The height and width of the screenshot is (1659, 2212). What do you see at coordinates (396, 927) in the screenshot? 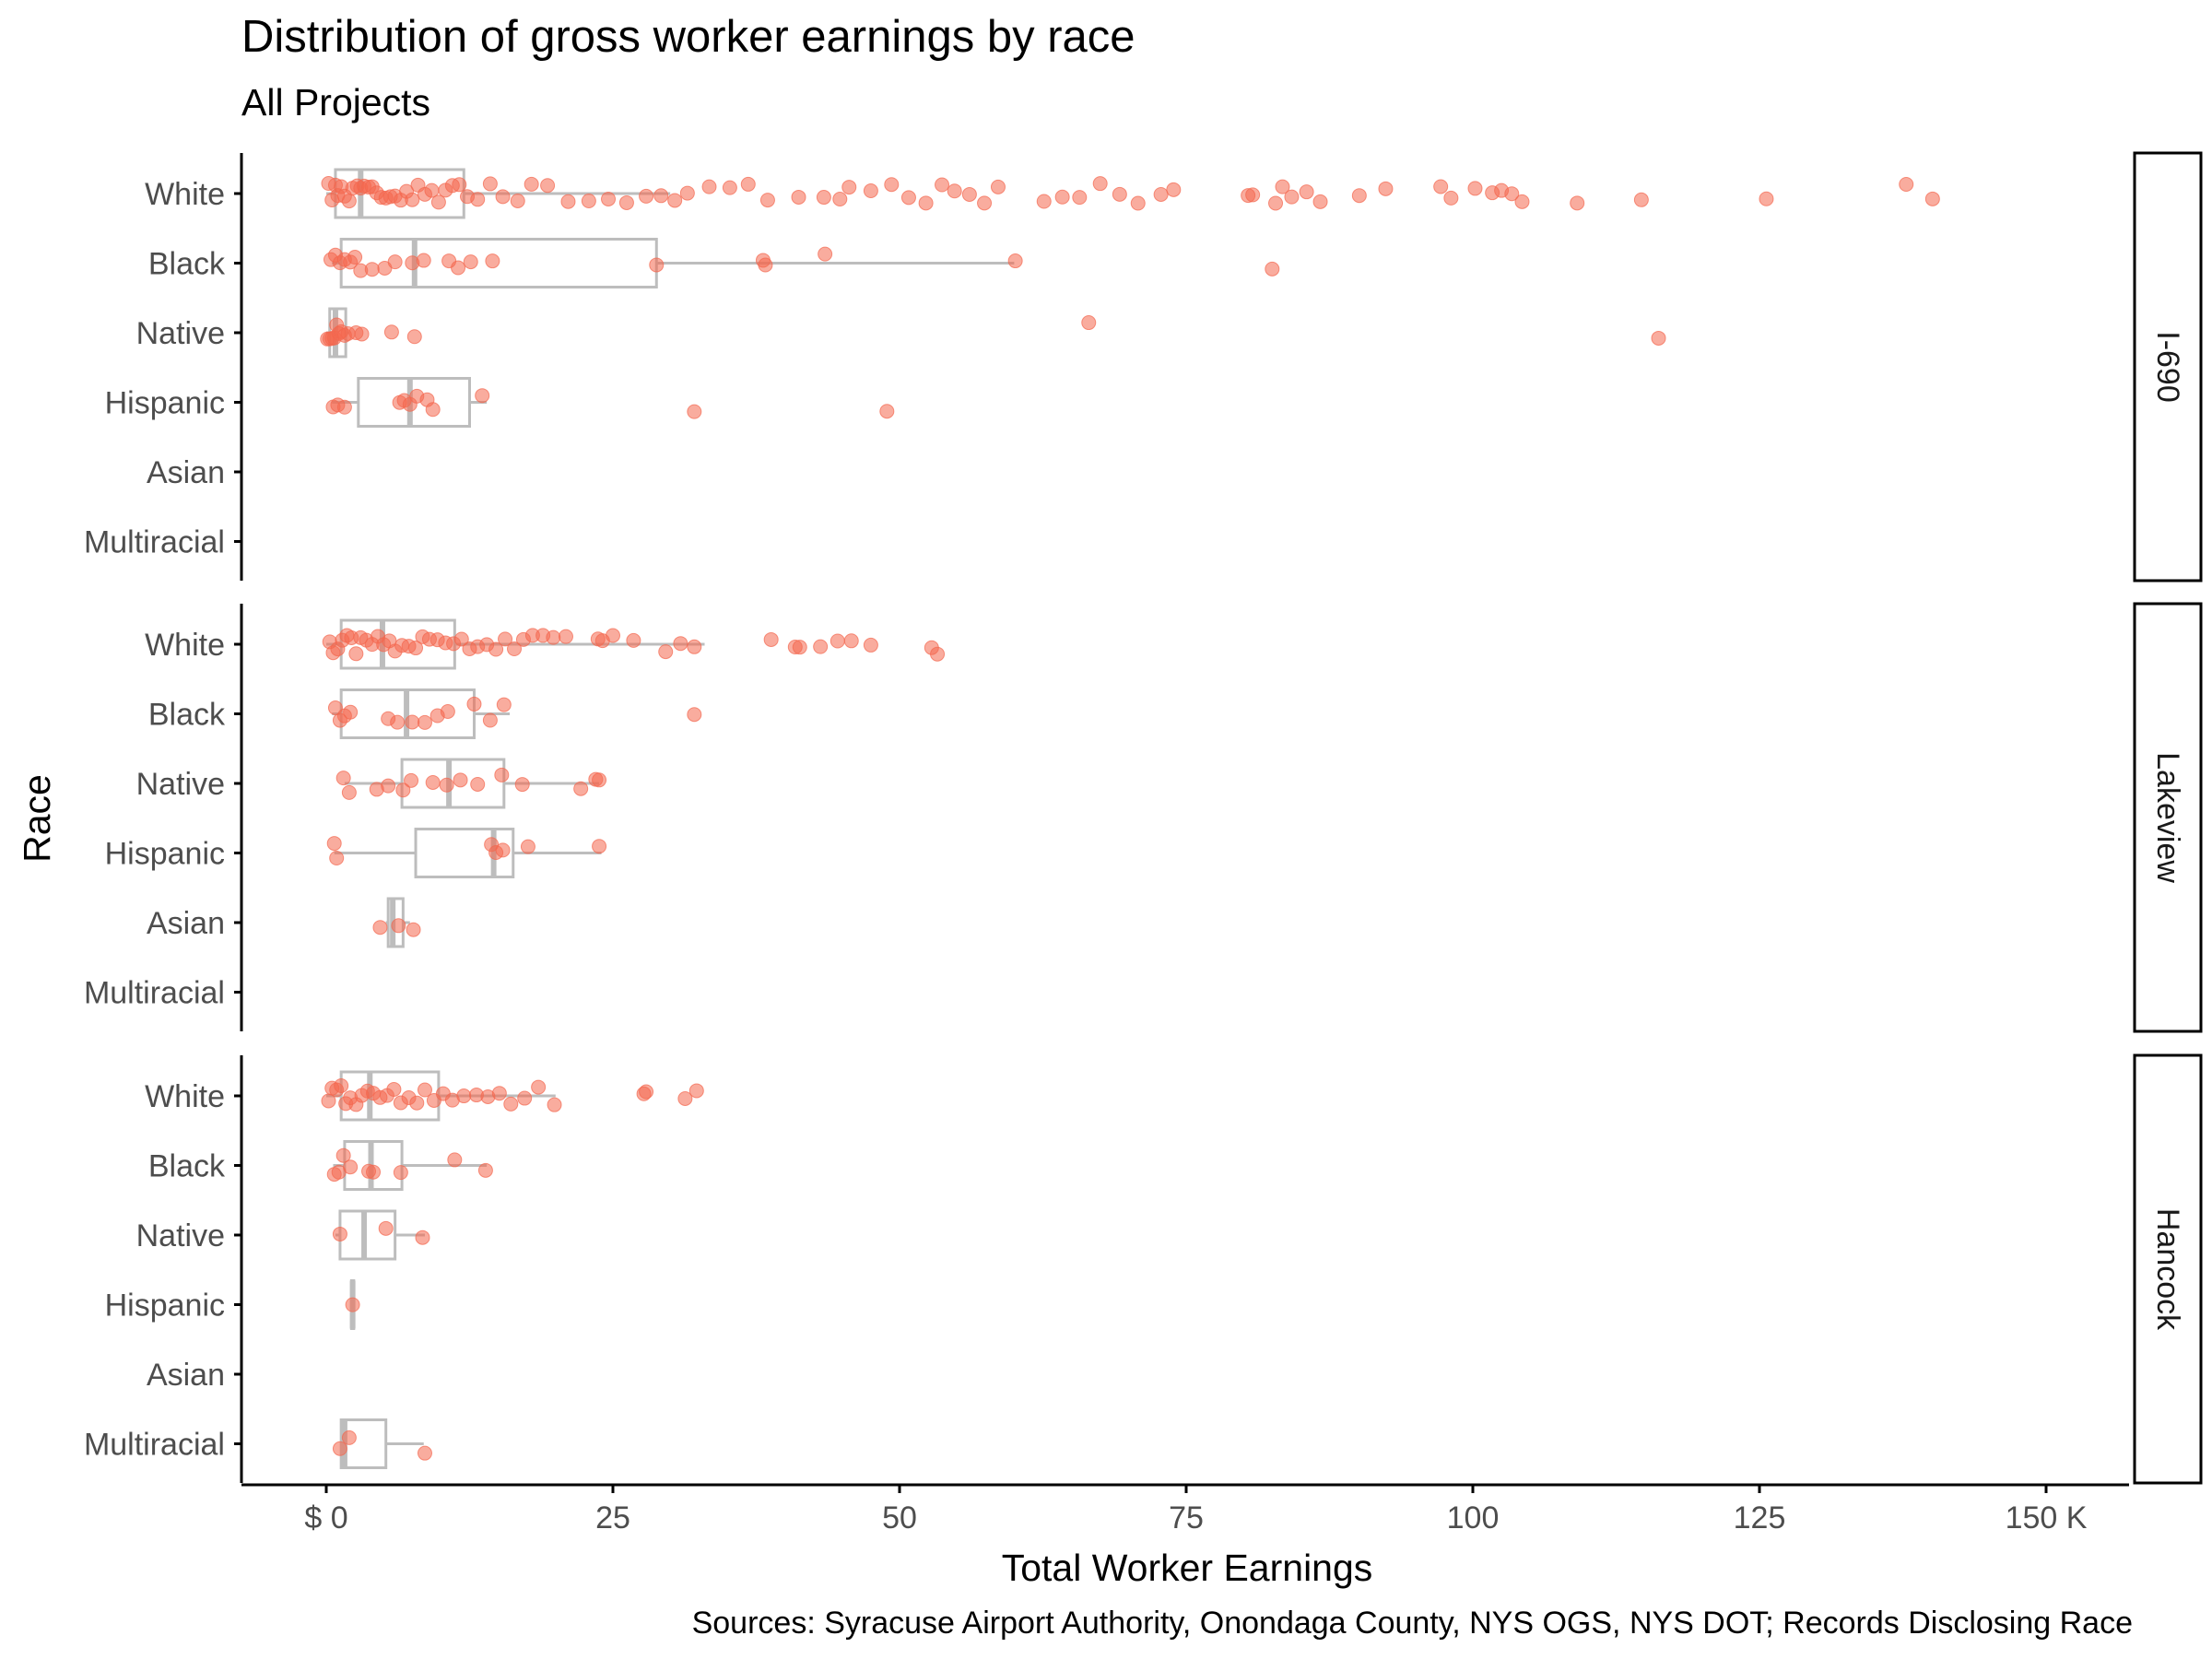
I see `points-asian` at bounding box center [396, 927].